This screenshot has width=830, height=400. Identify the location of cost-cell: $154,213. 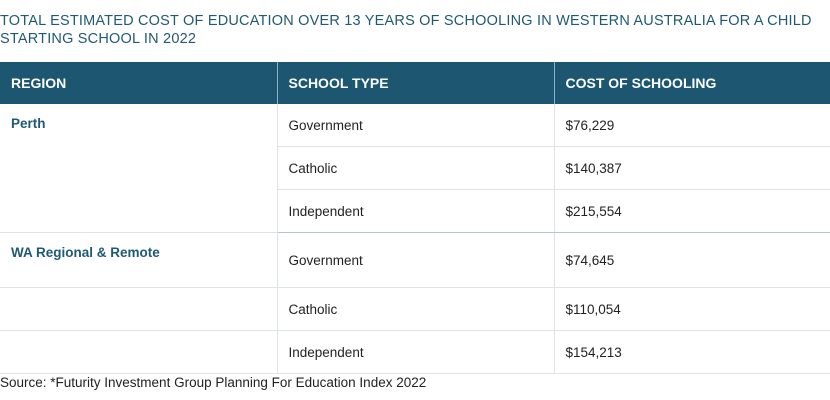
(692, 352).